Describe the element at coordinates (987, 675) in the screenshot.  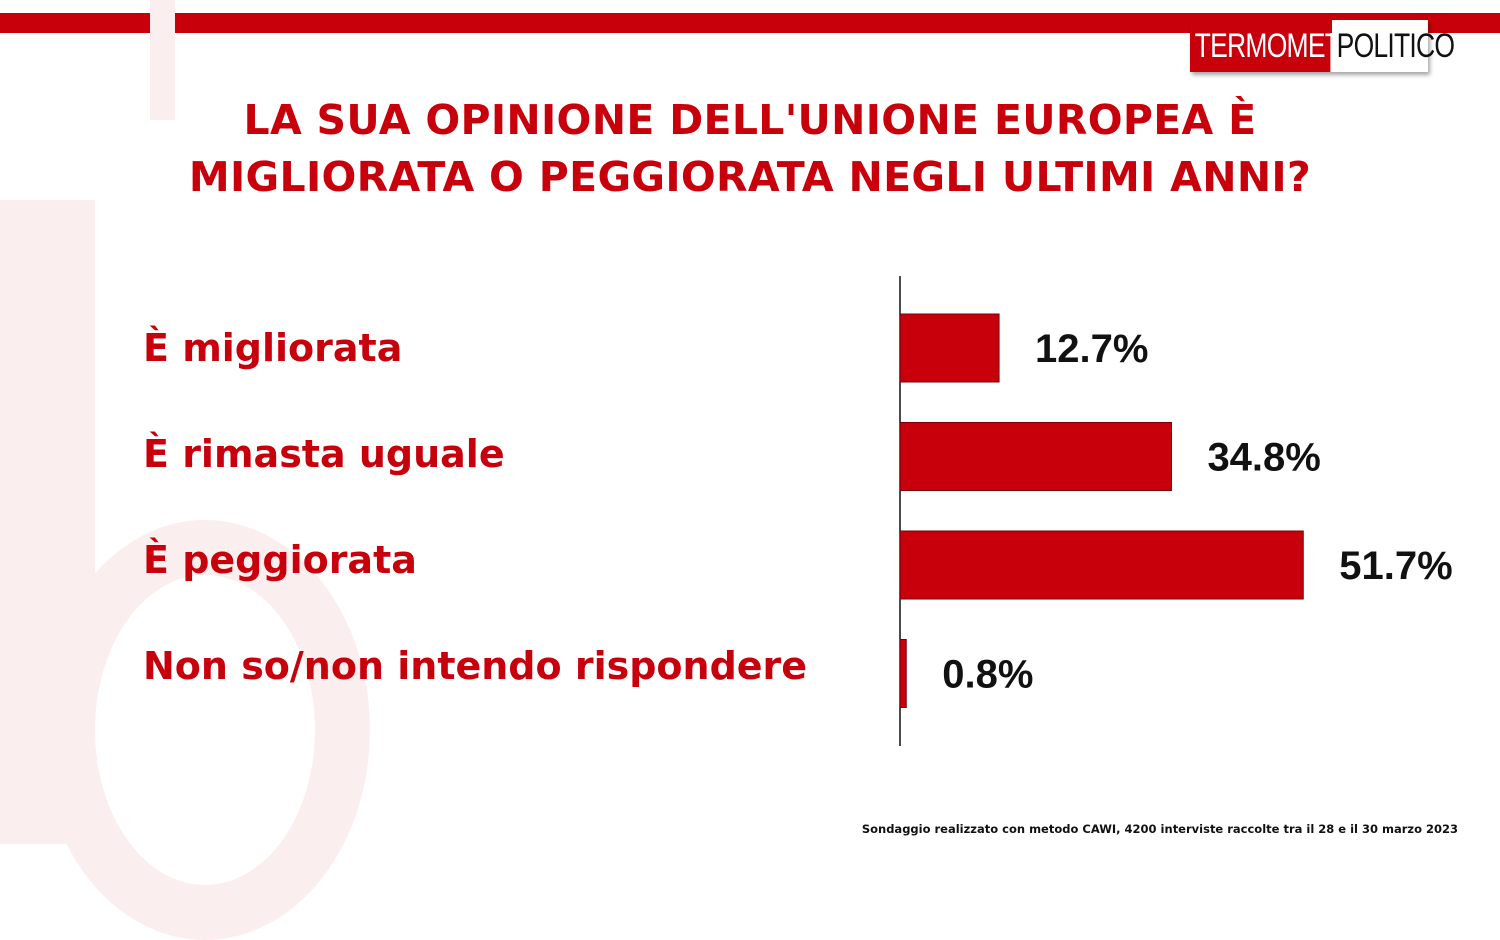
I see `data-label: 0.8%` at that location.